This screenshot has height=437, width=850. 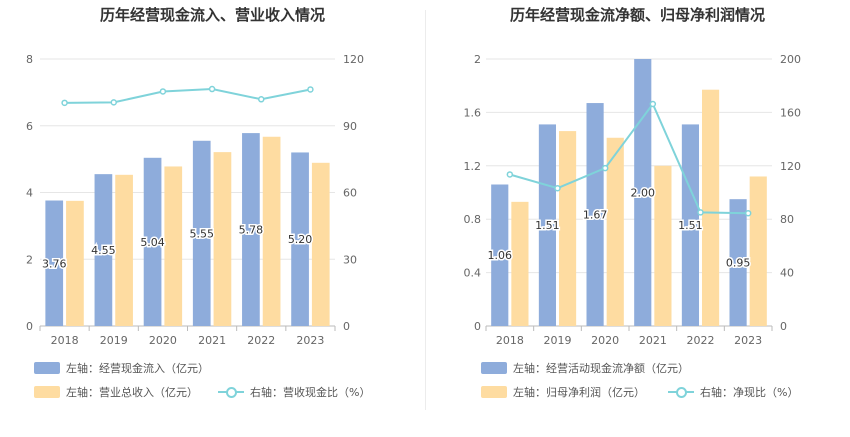 I want to click on y-left-tick-label: 0.4, so click(x=473, y=273).